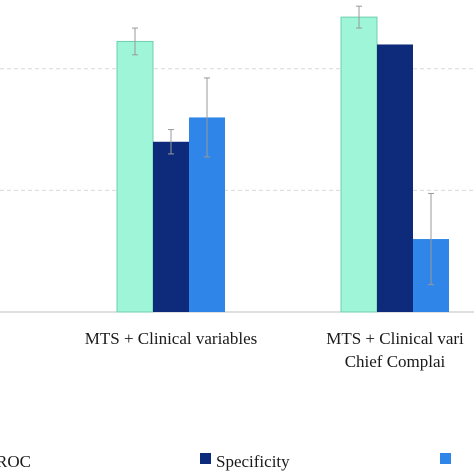 The image size is (474, 474). I want to click on category-label: MTS + Clinical vari Chief Complai, so click(395, 350).